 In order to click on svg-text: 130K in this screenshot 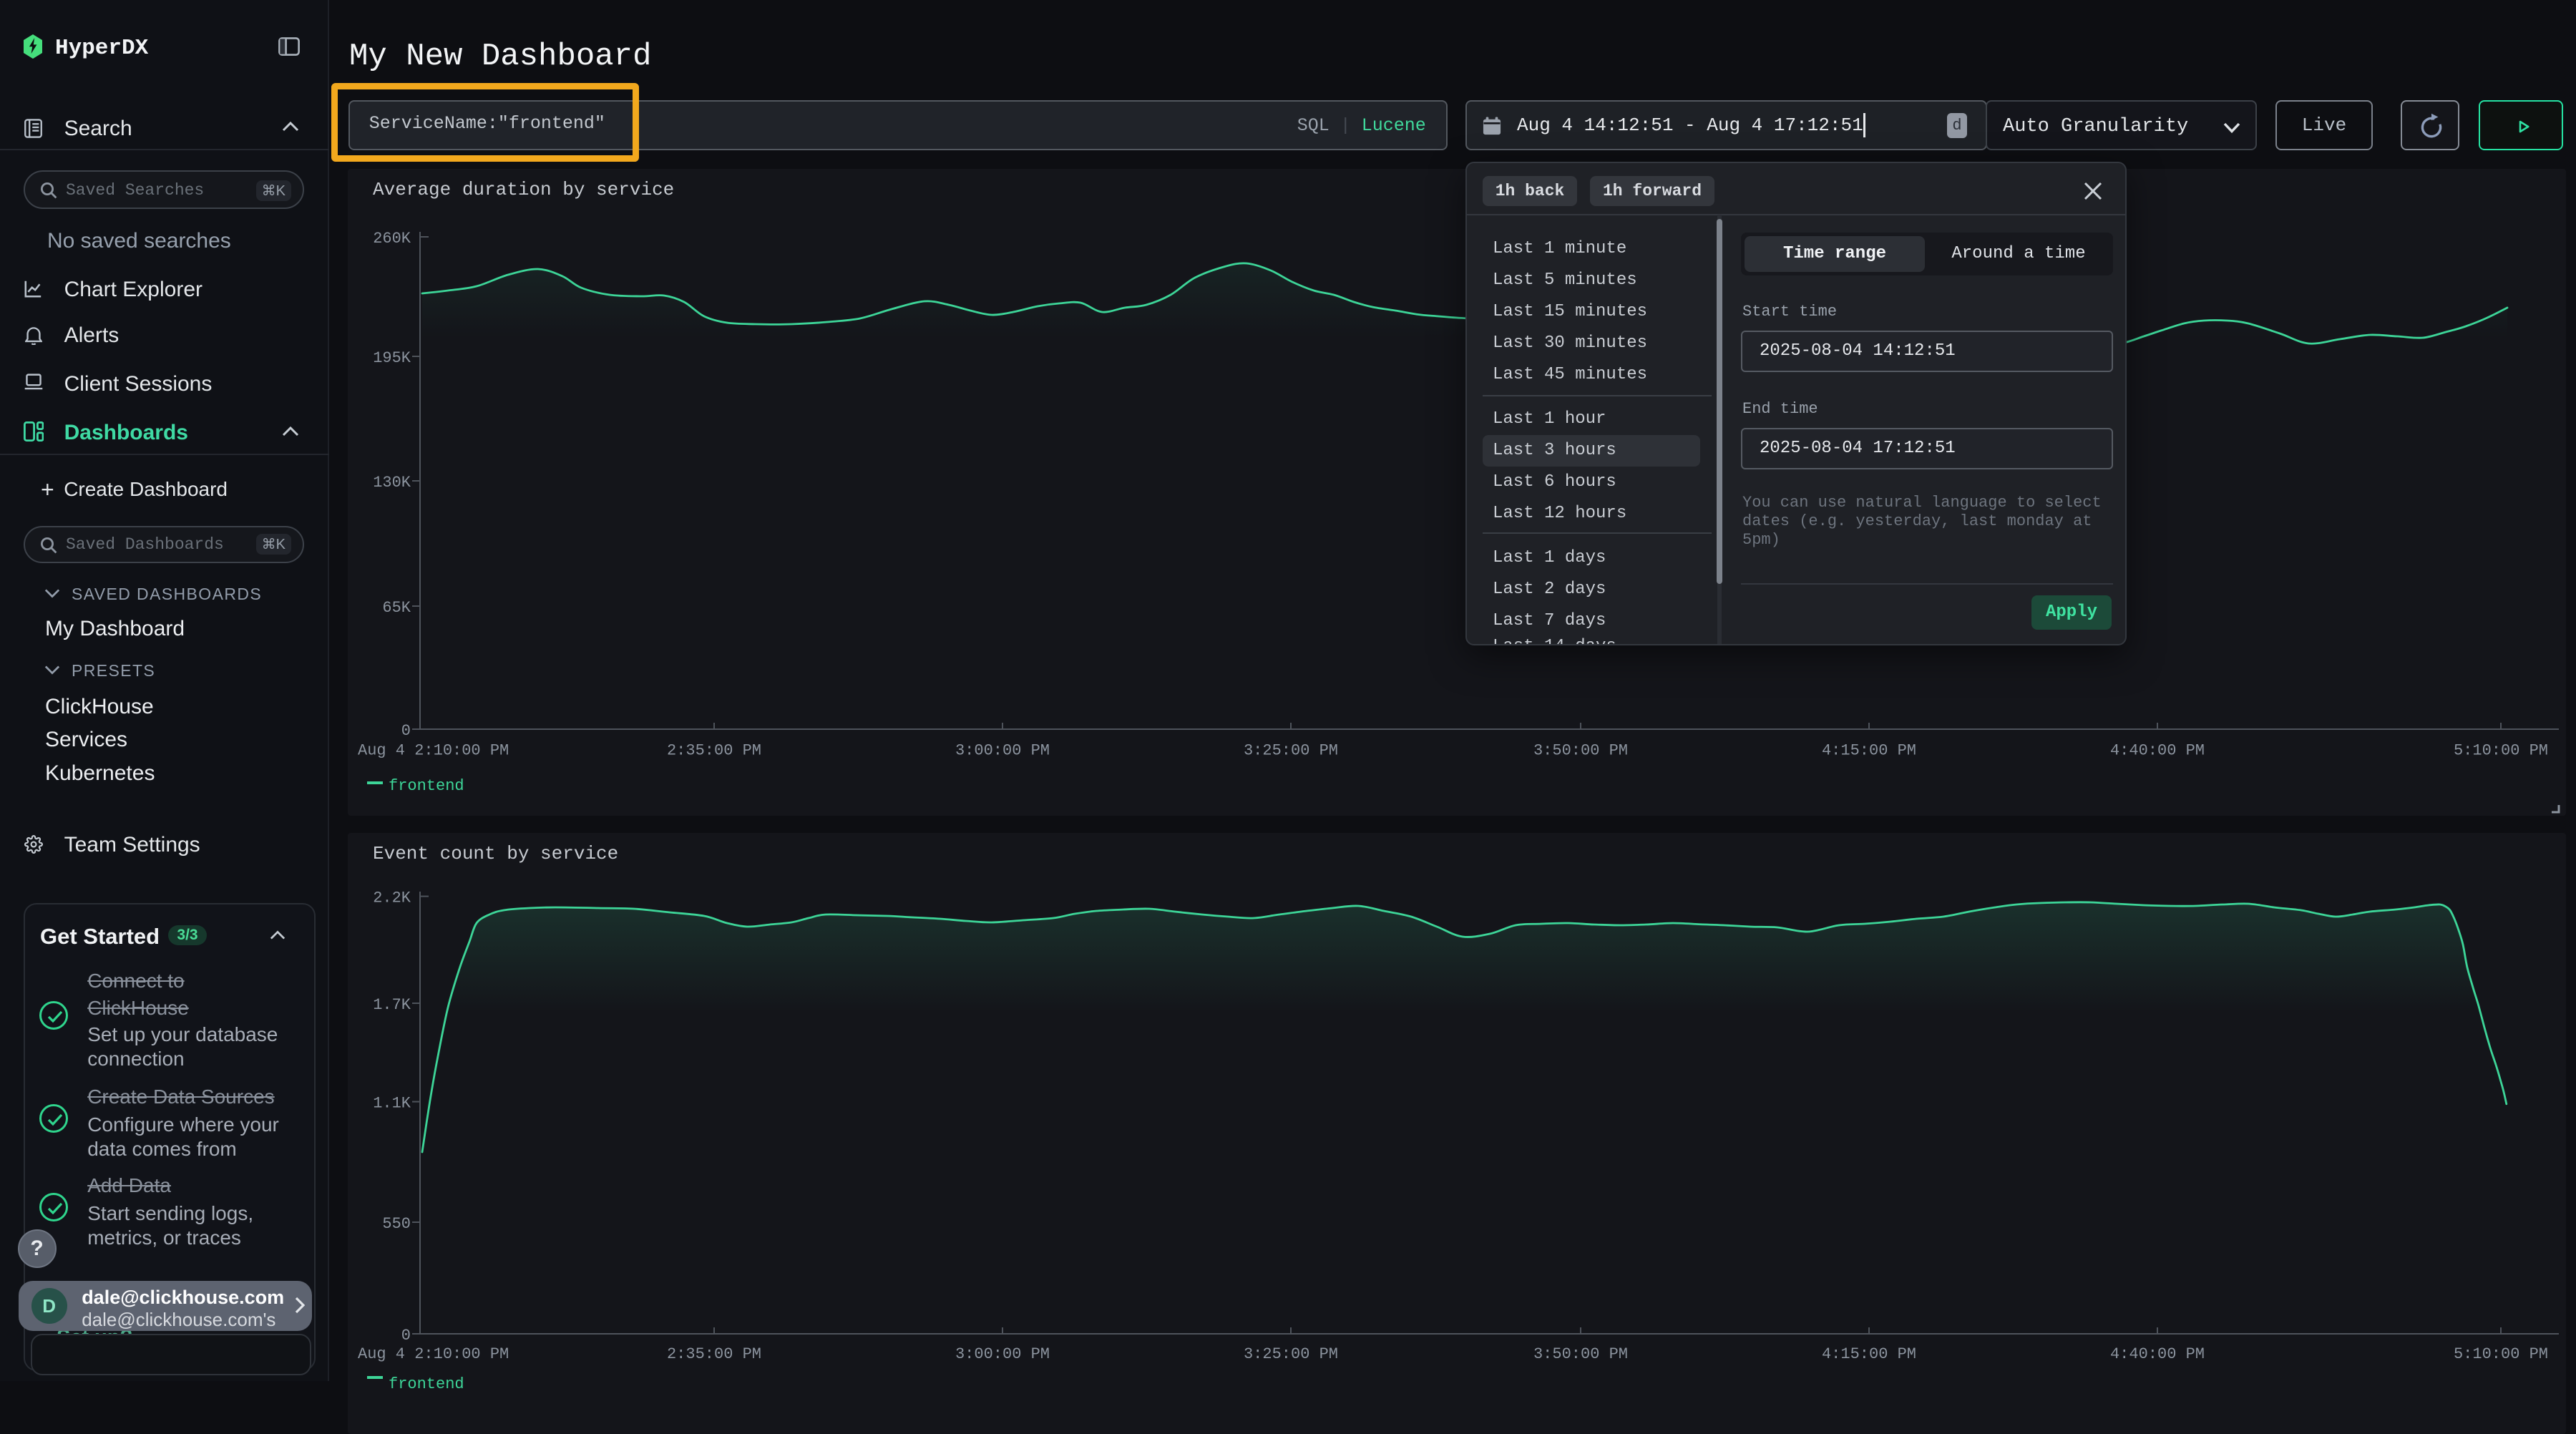, I will do `click(392, 483)`.